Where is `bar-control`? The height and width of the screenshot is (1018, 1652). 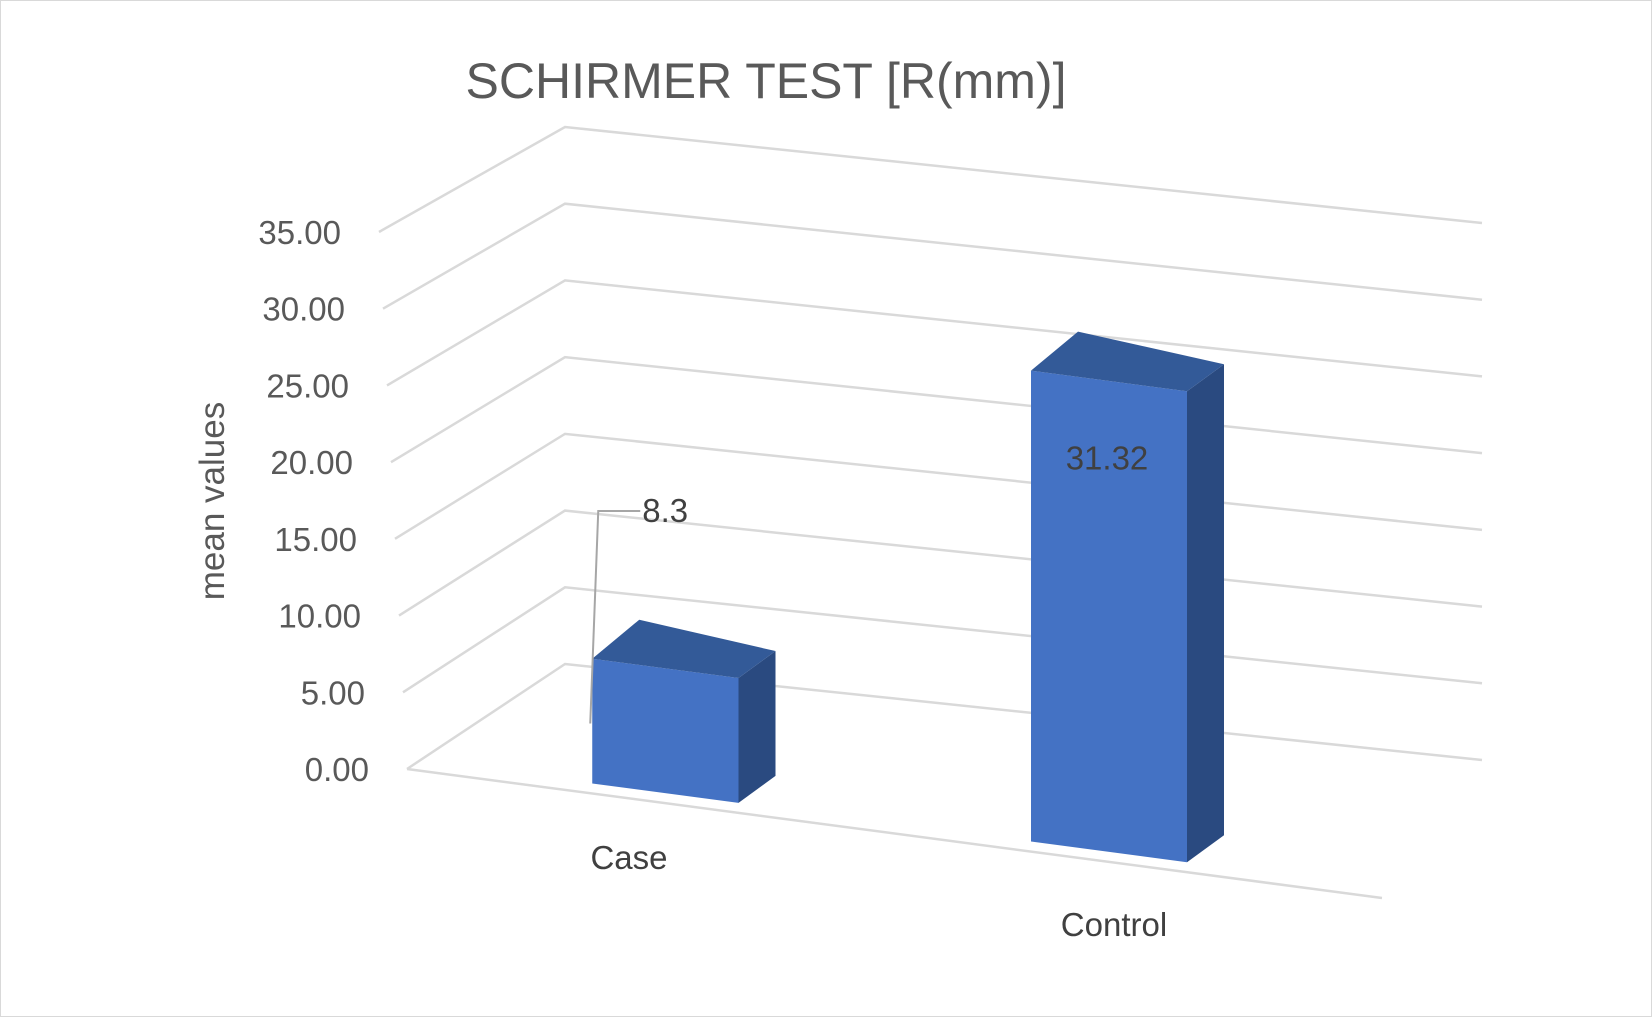
bar-control is located at coordinates (1127, 597).